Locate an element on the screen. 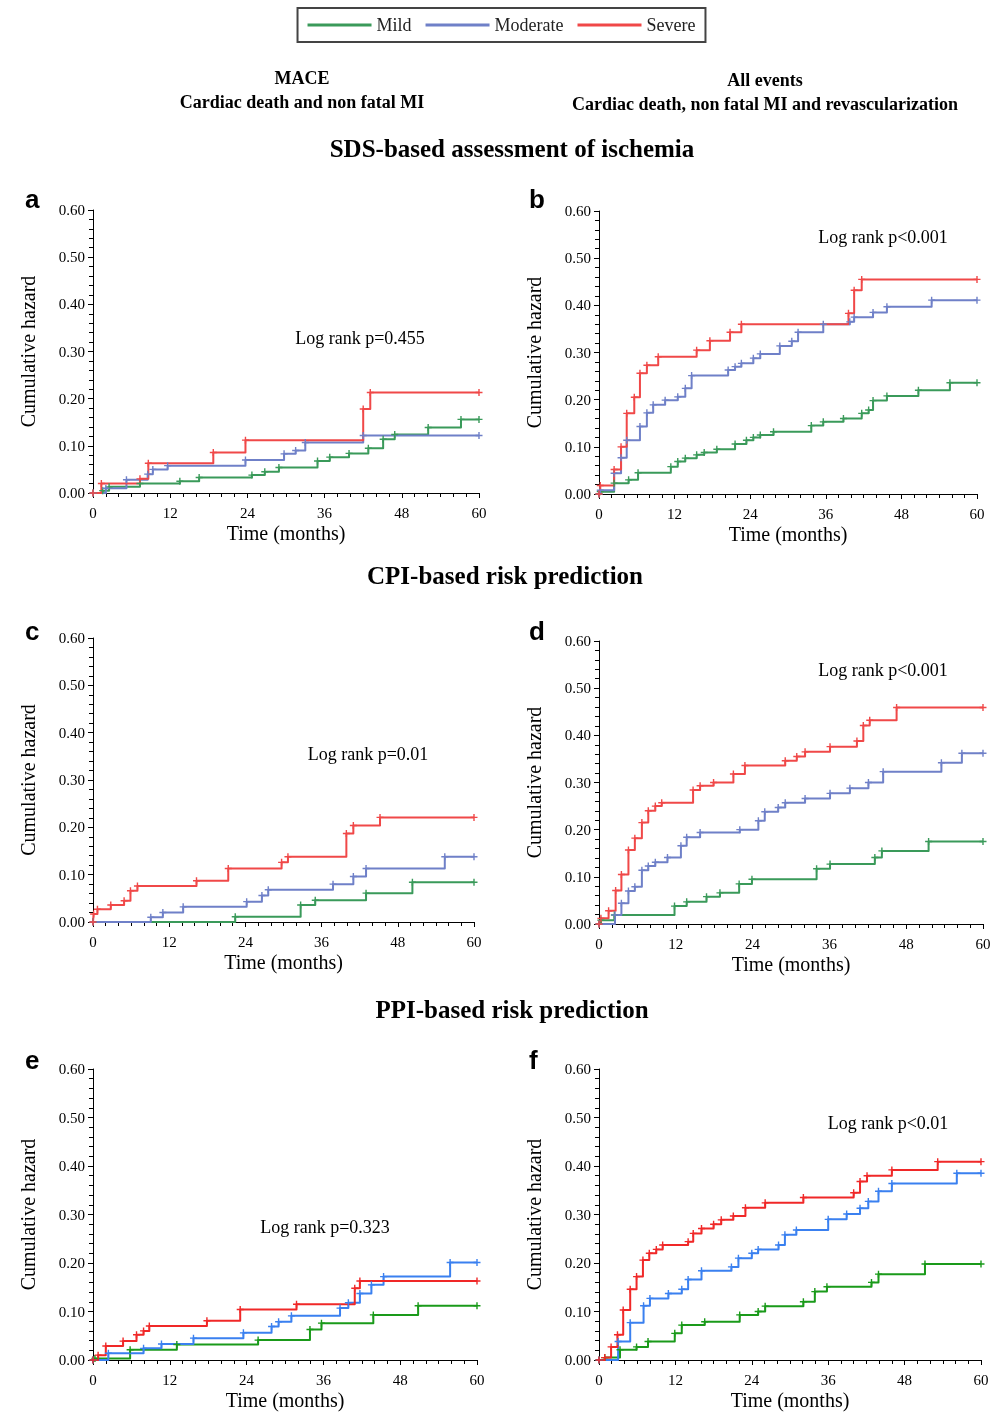  annotation: Log rank p=0.01 is located at coordinates (368, 754).